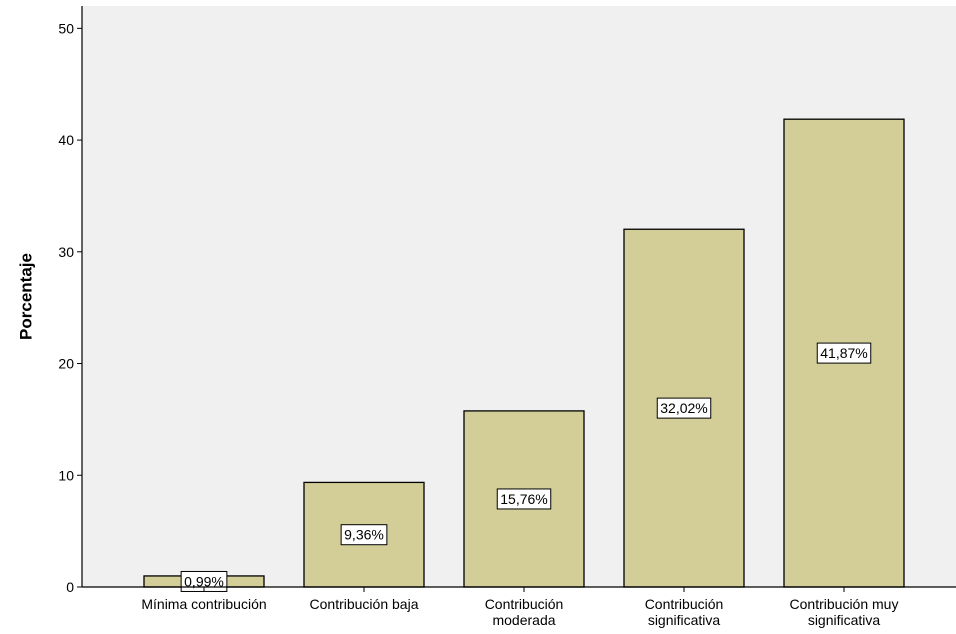 Image resolution: width=956 pixels, height=634 pixels. I want to click on y-tick-label-30: 30, so click(66, 252).